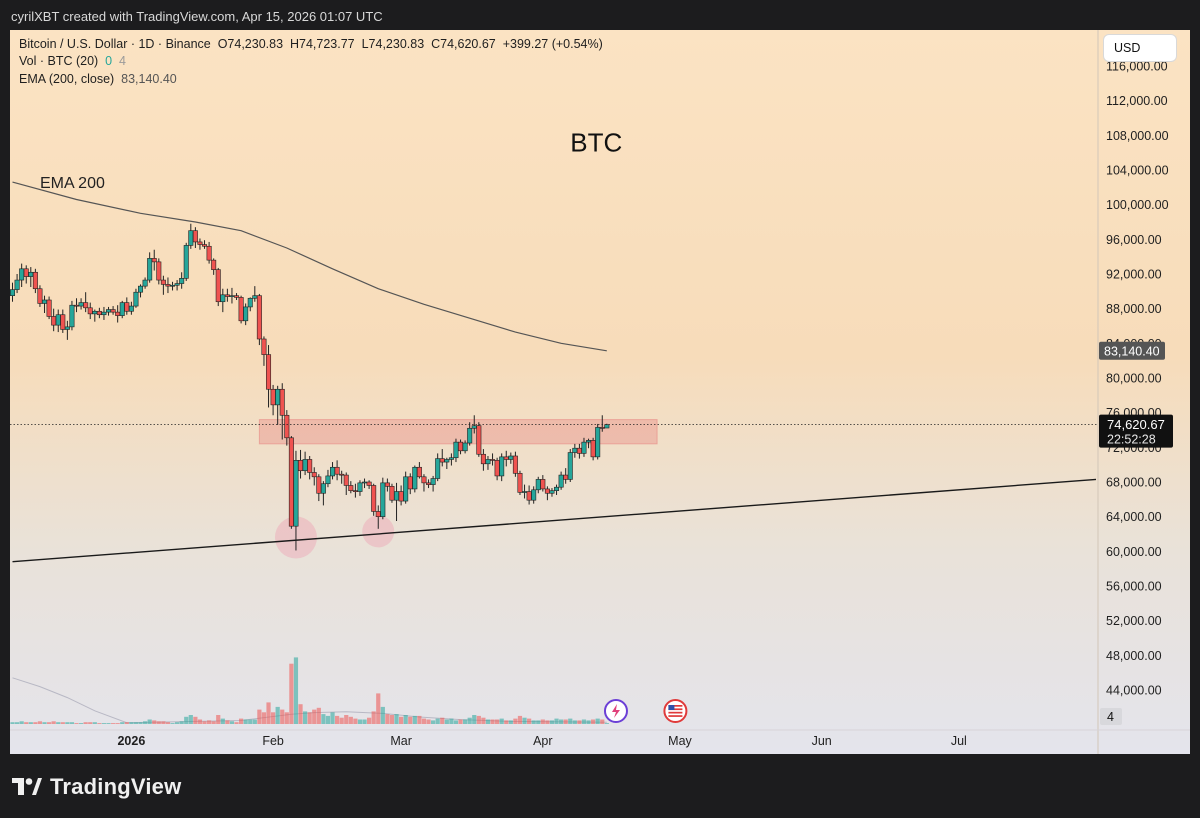  What do you see at coordinates (1140, 48) in the screenshot?
I see `currency-selector: USD` at bounding box center [1140, 48].